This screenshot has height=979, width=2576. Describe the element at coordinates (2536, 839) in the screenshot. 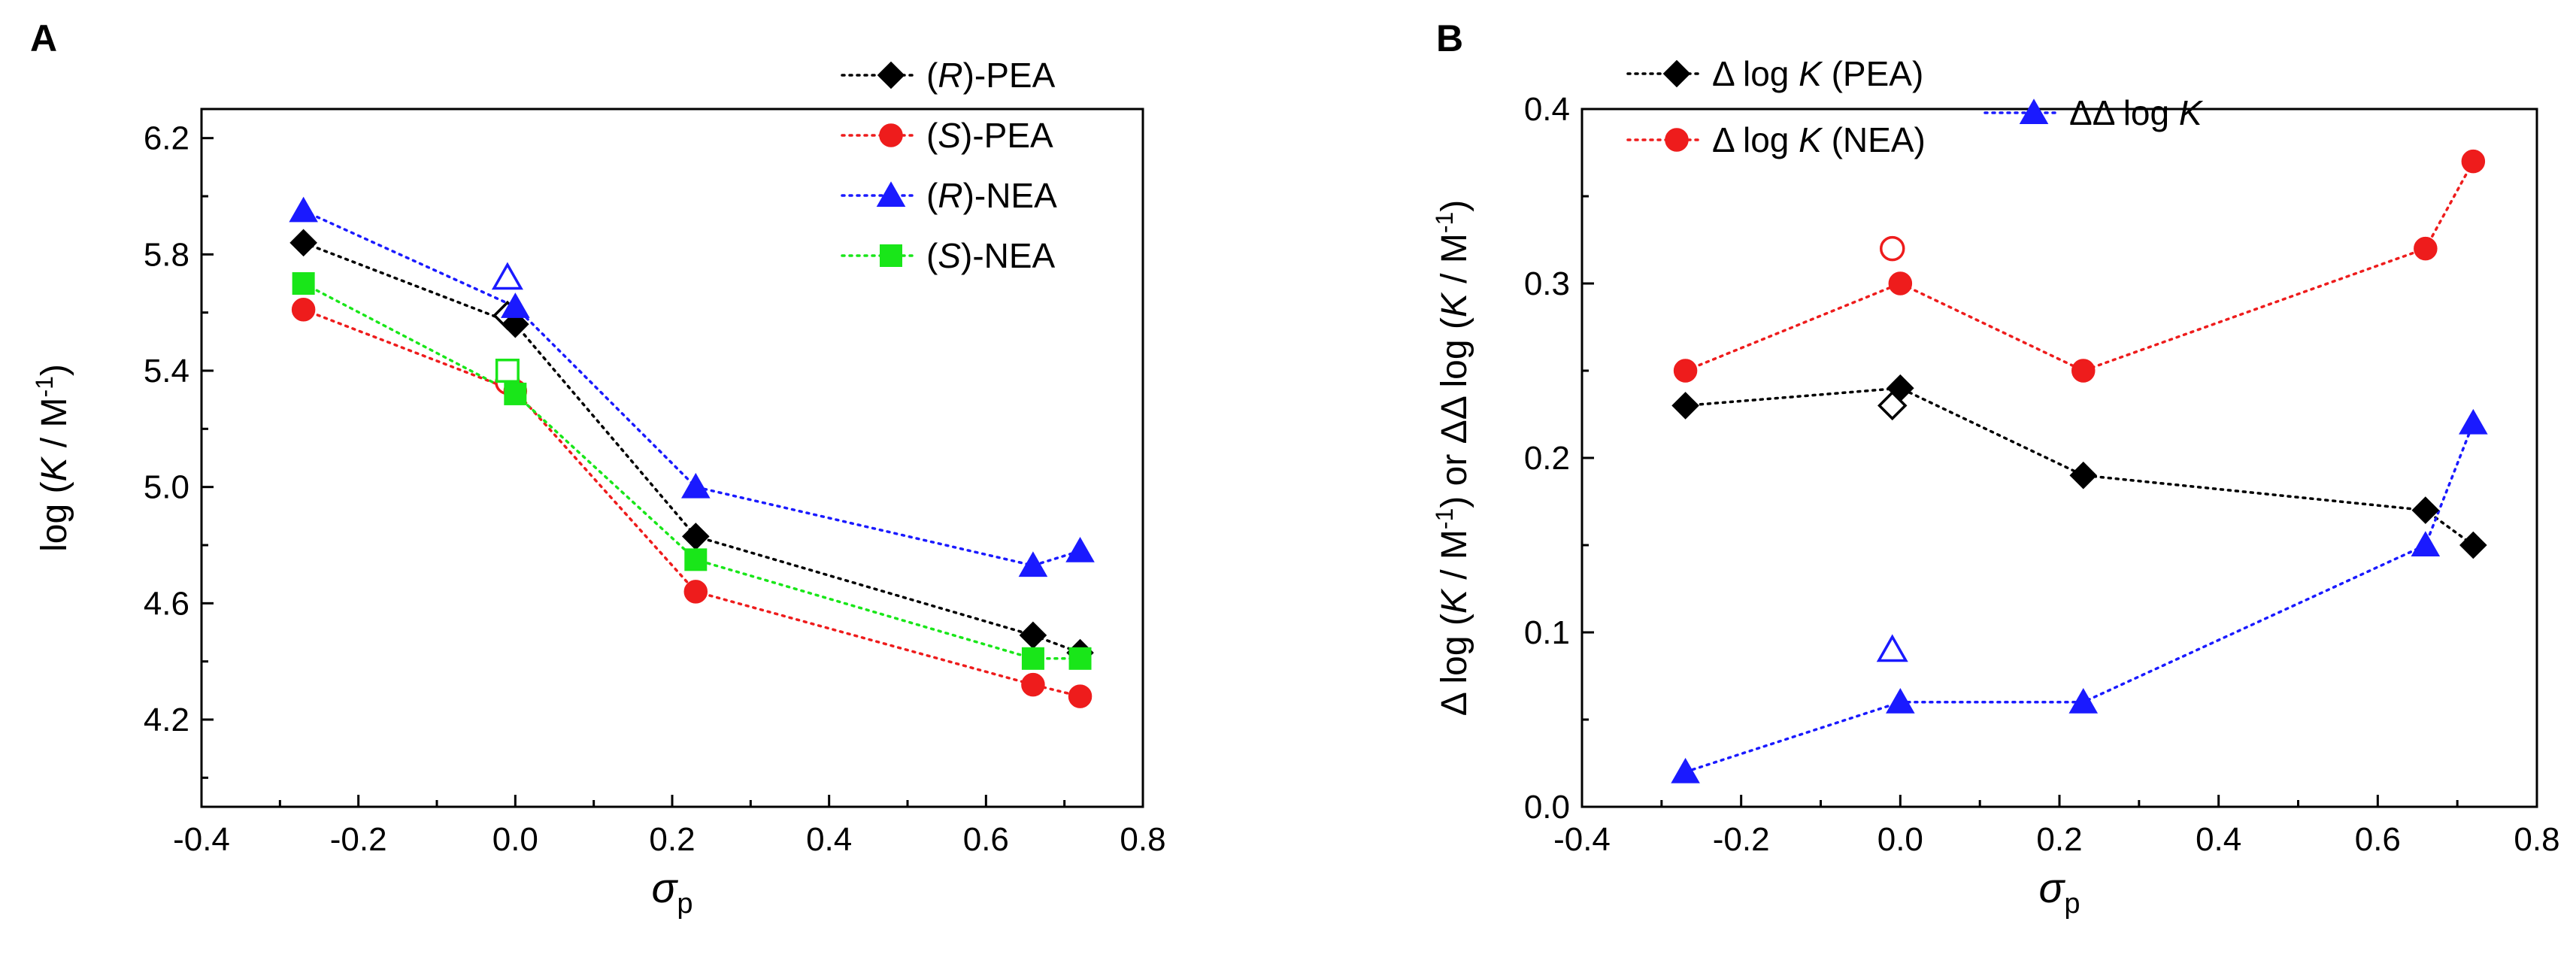

I see `panel-b-x-tick-label: 0.8` at that location.